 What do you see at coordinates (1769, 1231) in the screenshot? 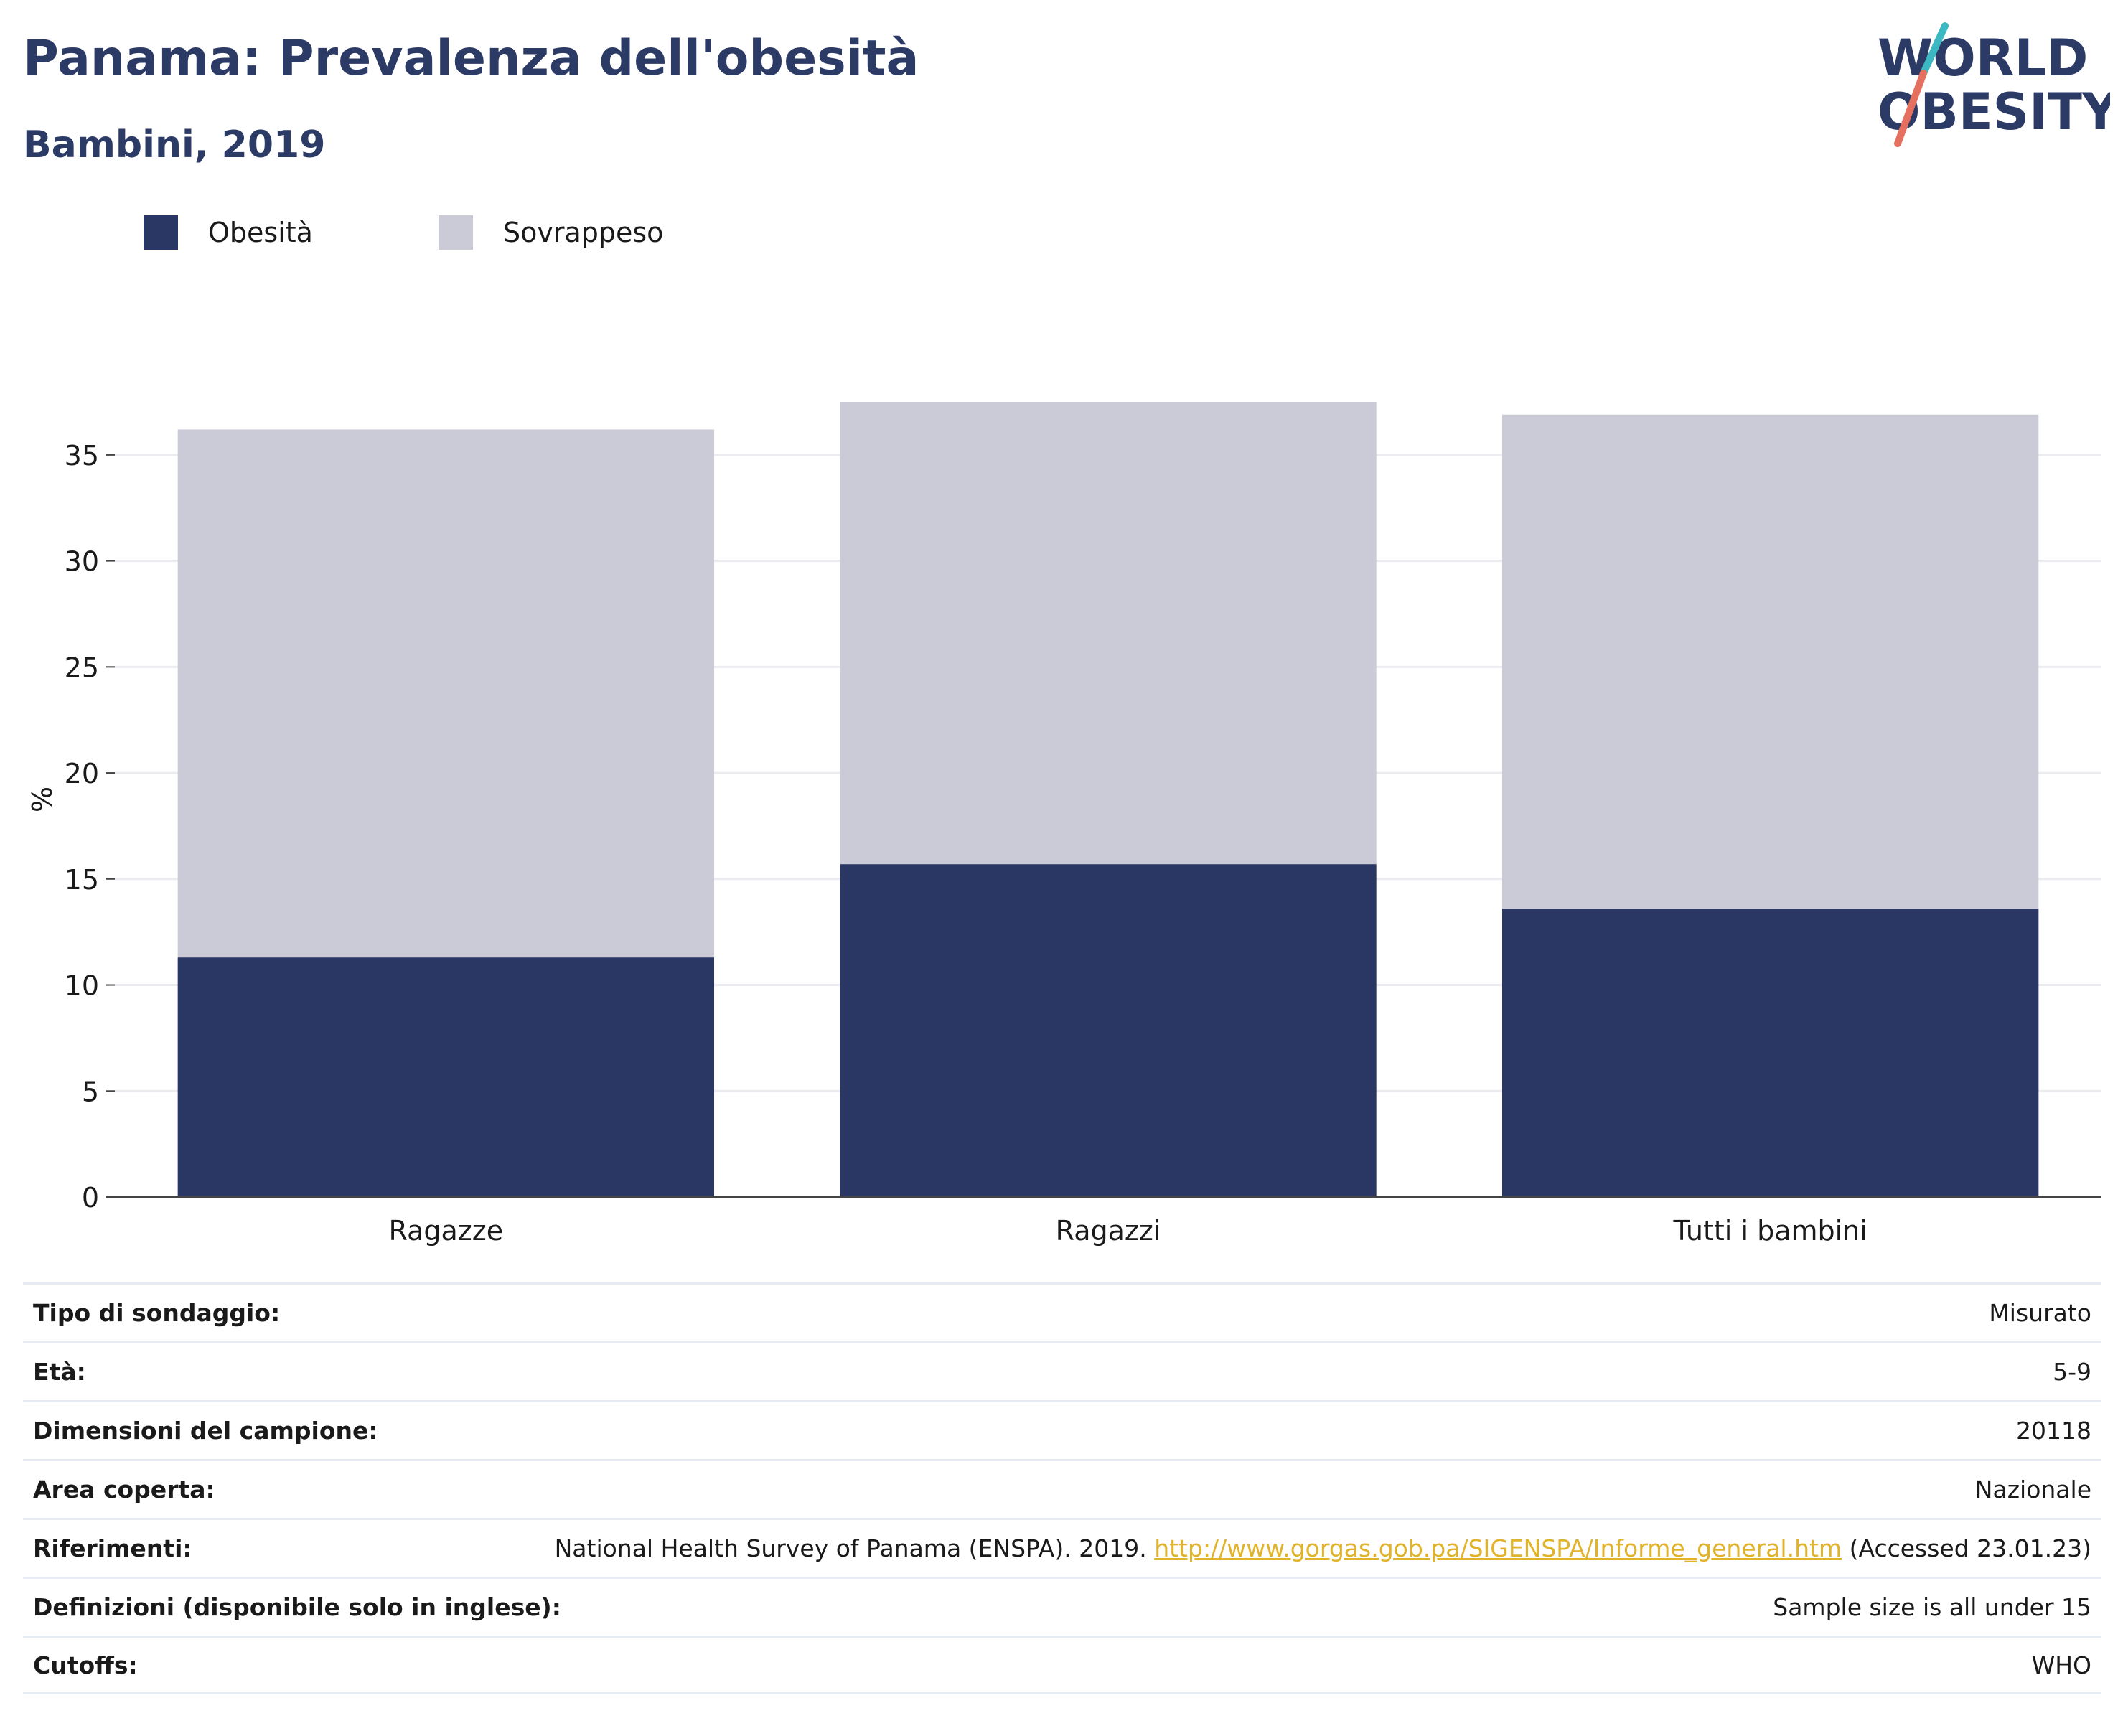
I see `x-tick-label: Tutti i bambini` at bounding box center [1769, 1231].